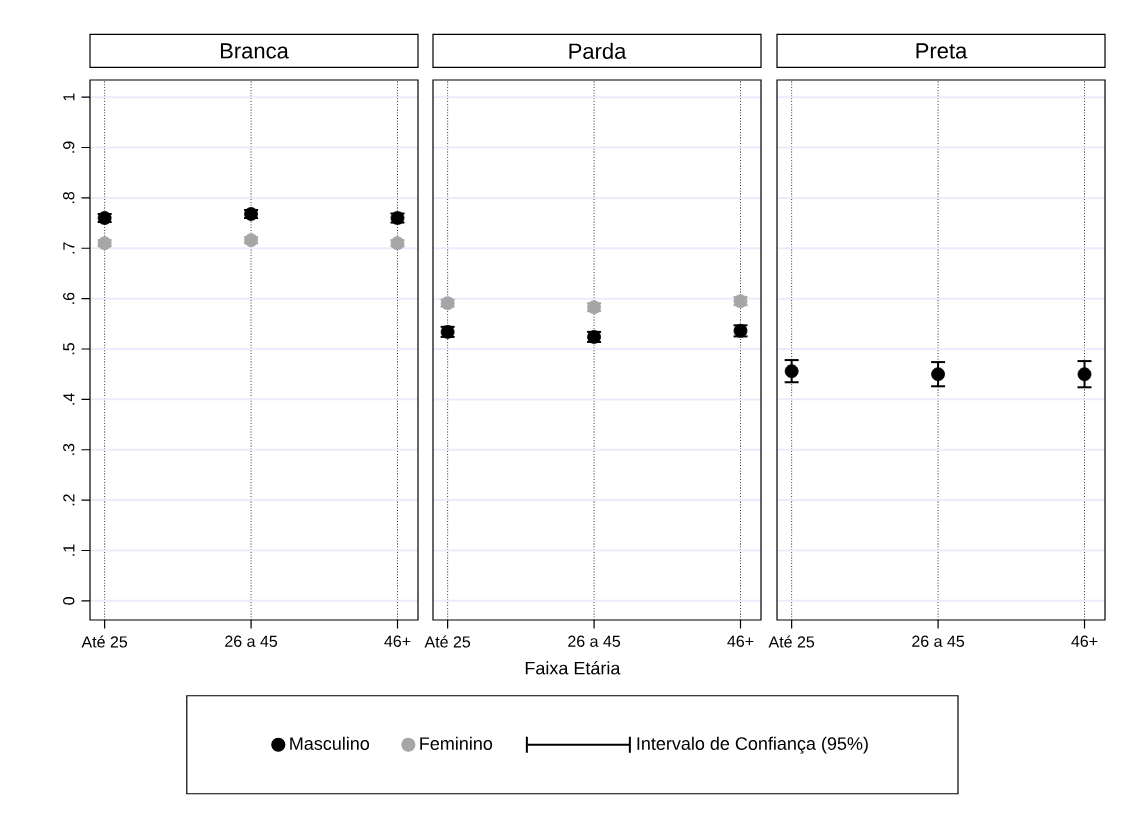 The image size is (1132, 821). Describe the element at coordinates (69, 449) in the screenshot. I see `y-tick-label: .3` at that location.